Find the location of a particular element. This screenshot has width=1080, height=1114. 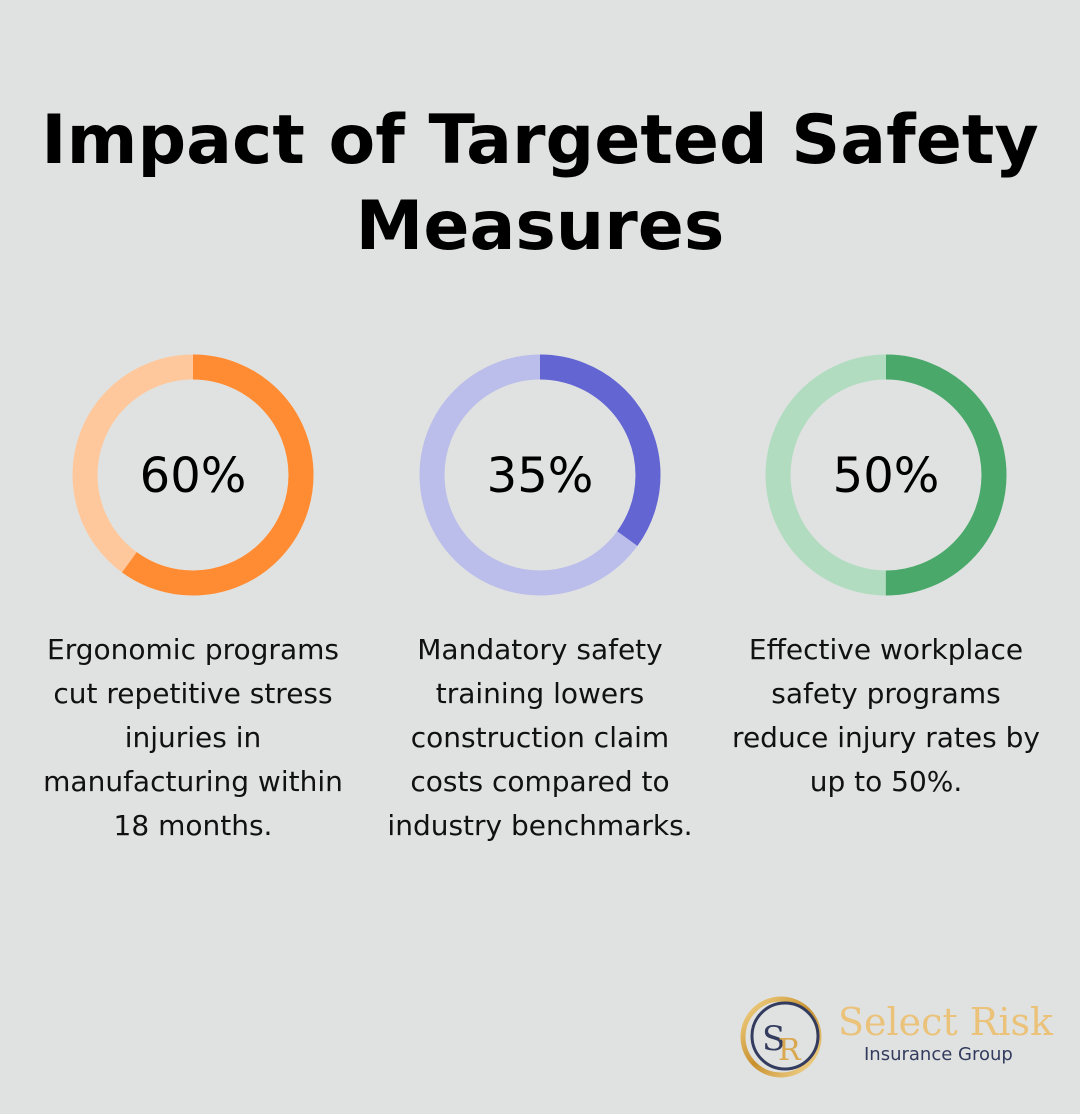

donut-chart-0: 60% is located at coordinates (193, 475).